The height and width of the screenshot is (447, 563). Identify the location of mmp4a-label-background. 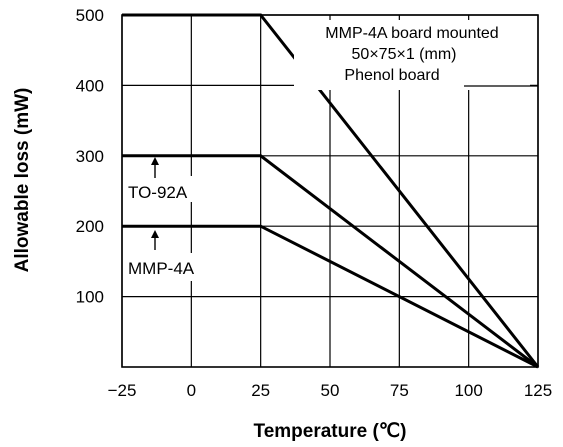
(165, 267).